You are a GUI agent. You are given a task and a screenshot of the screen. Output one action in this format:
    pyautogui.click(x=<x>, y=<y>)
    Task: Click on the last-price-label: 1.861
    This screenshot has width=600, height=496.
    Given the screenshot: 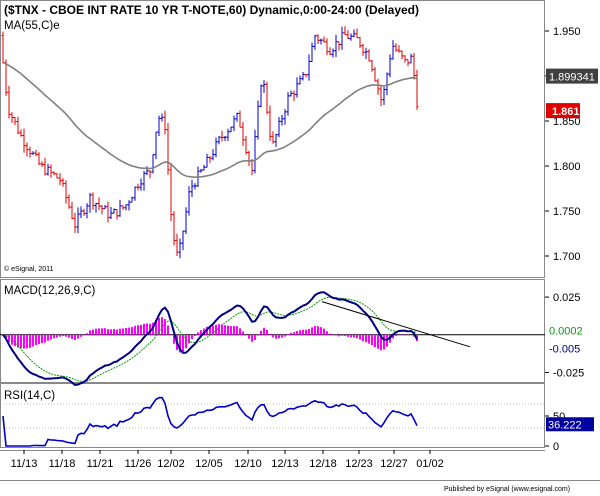 What is the action you would take?
    pyautogui.click(x=566, y=112)
    